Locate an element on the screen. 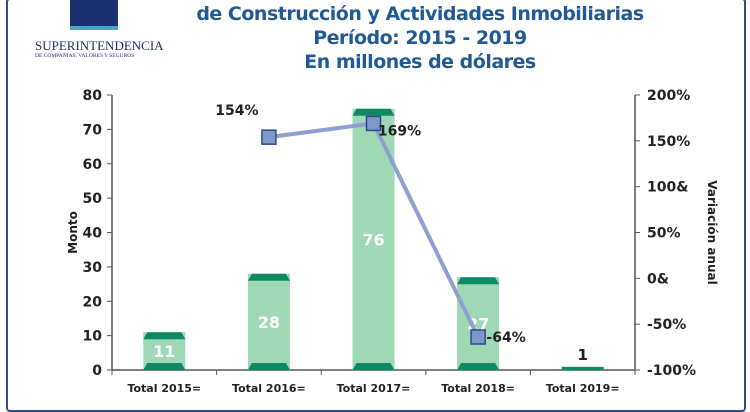 This screenshot has height=412, width=750. y-axis-label: Monto is located at coordinates (73, 232).